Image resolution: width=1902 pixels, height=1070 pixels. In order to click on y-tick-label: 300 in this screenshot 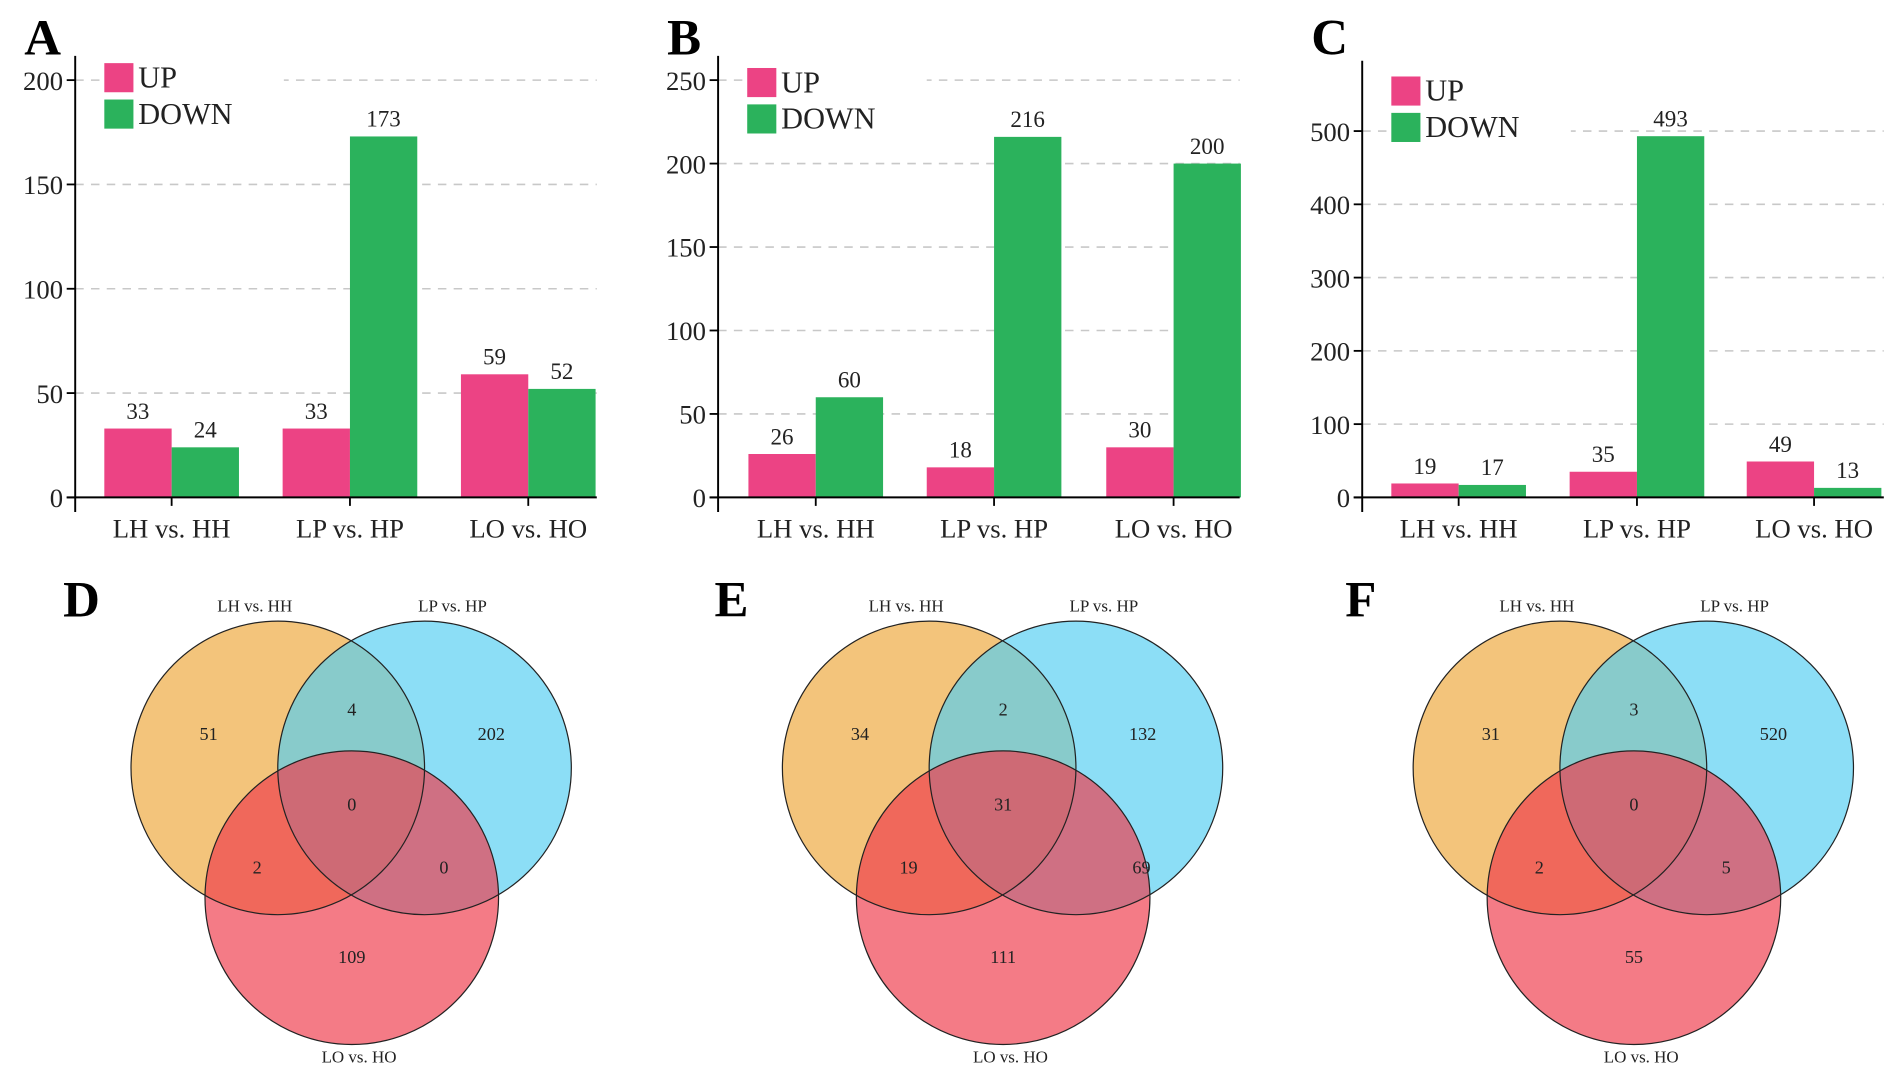, I will do `click(1330, 278)`.